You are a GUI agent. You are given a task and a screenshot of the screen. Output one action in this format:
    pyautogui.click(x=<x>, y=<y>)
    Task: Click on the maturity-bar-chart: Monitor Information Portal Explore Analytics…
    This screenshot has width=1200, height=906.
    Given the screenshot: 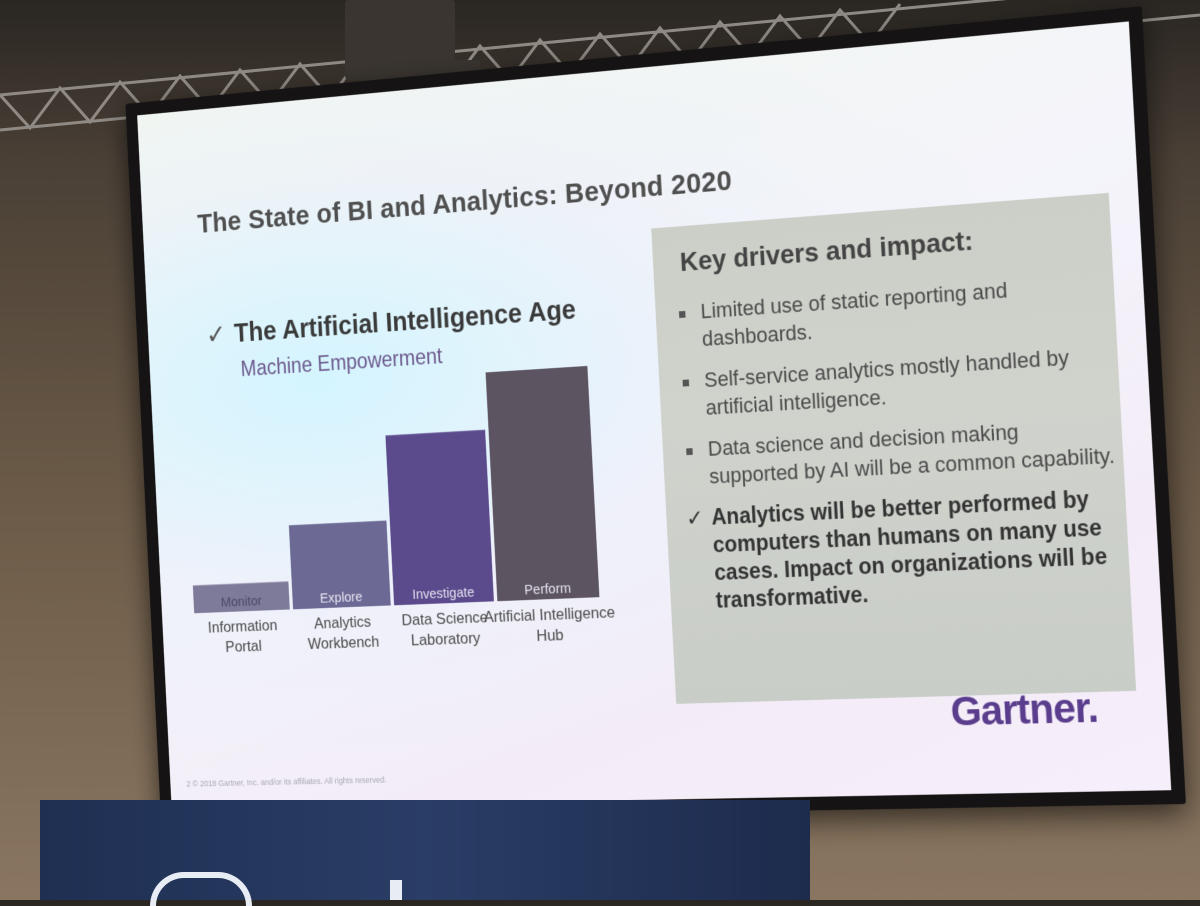 What is the action you would take?
    pyautogui.click(x=420, y=521)
    